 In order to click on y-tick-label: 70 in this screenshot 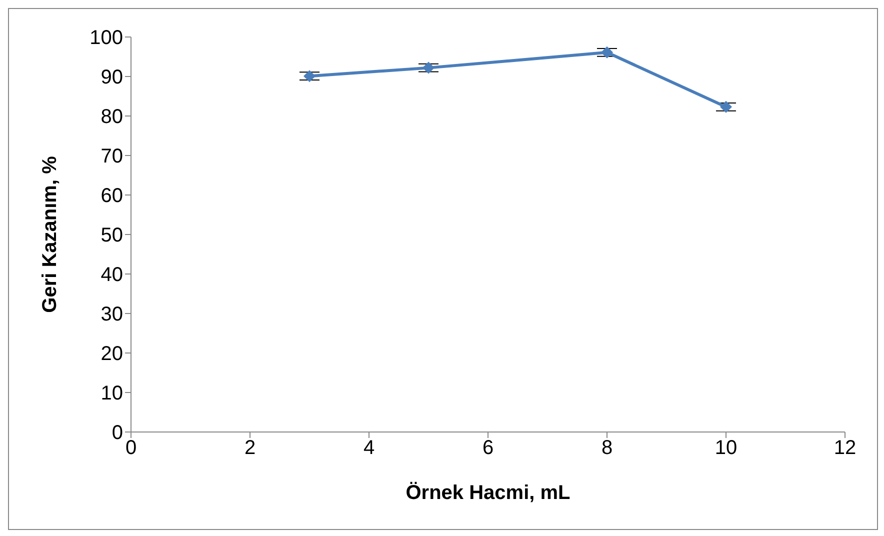, I will do `click(111, 157)`.